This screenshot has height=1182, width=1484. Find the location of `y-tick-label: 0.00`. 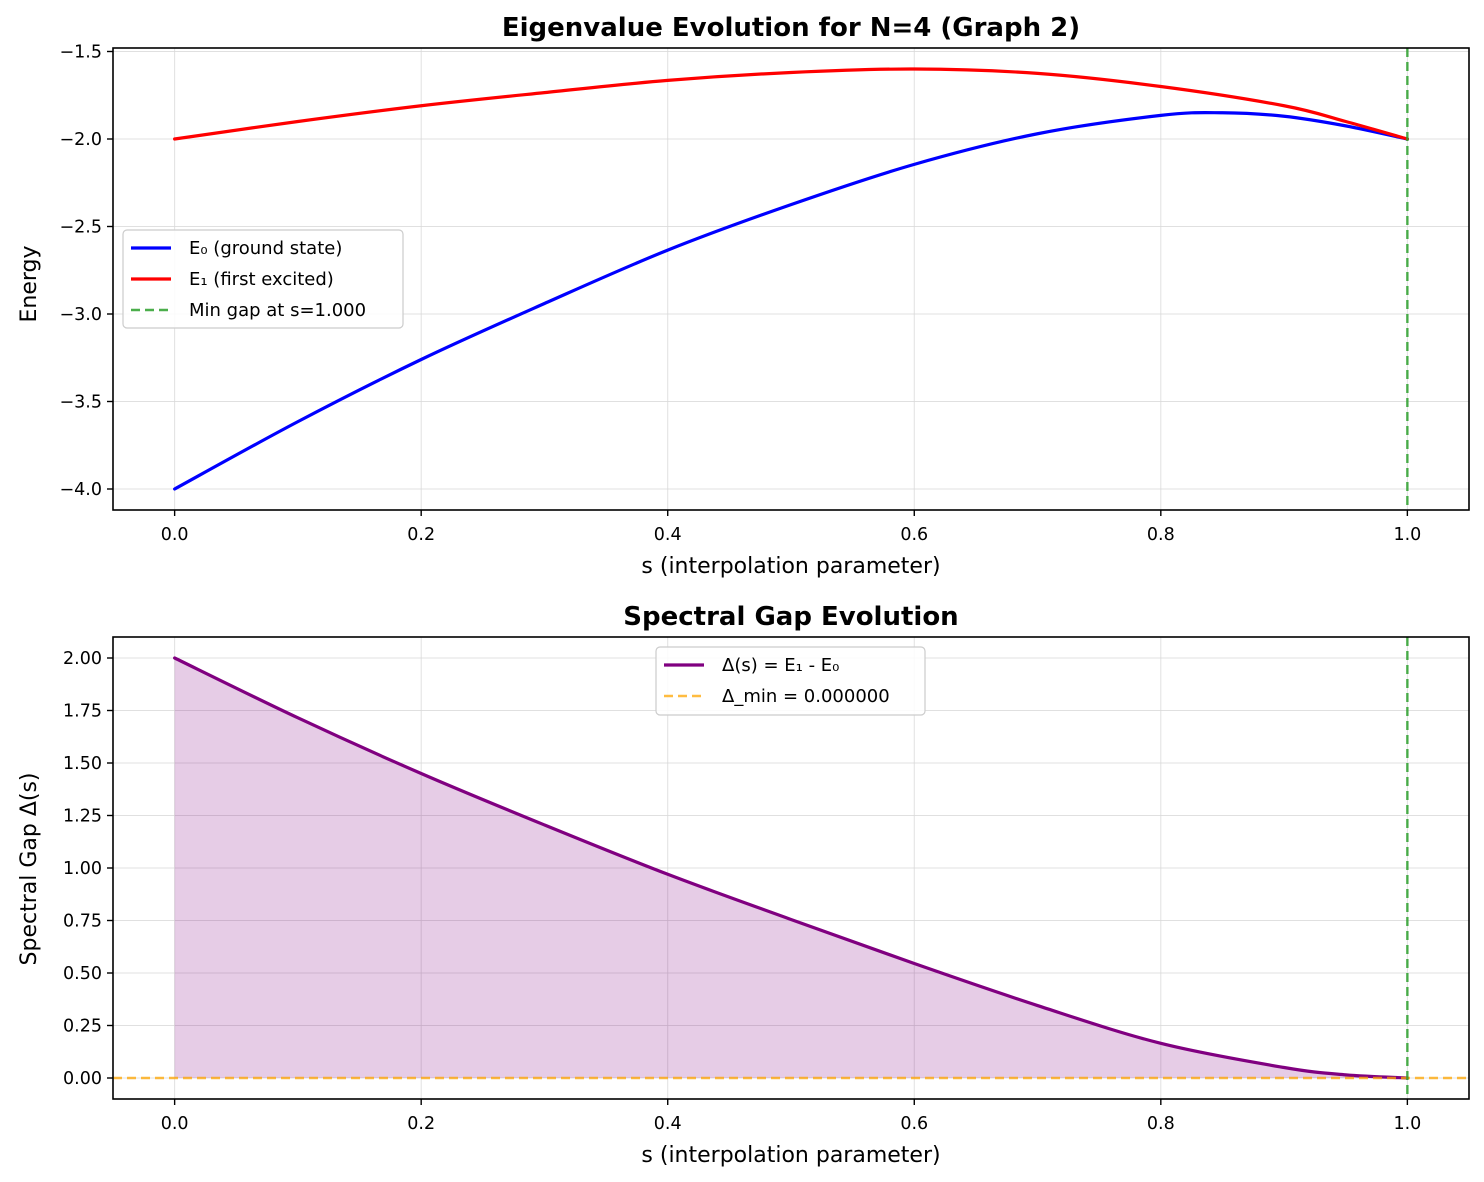

y-tick-label: 0.00 is located at coordinates (82, 1079).